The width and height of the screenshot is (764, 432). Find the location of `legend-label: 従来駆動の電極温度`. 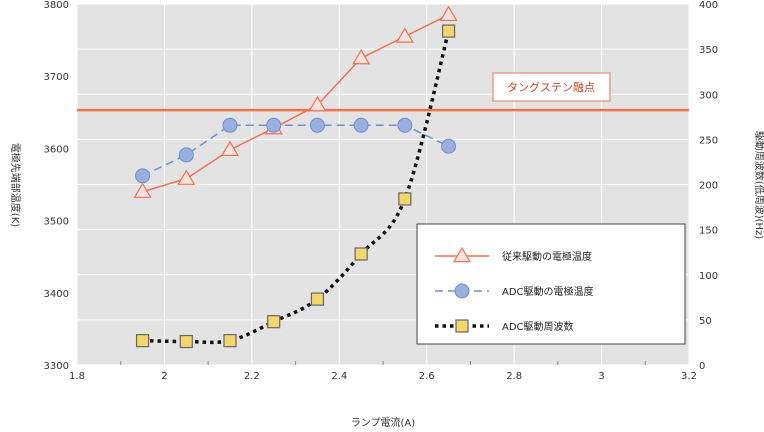

legend-label: 従来駆動の電極温度 is located at coordinates (547, 256).